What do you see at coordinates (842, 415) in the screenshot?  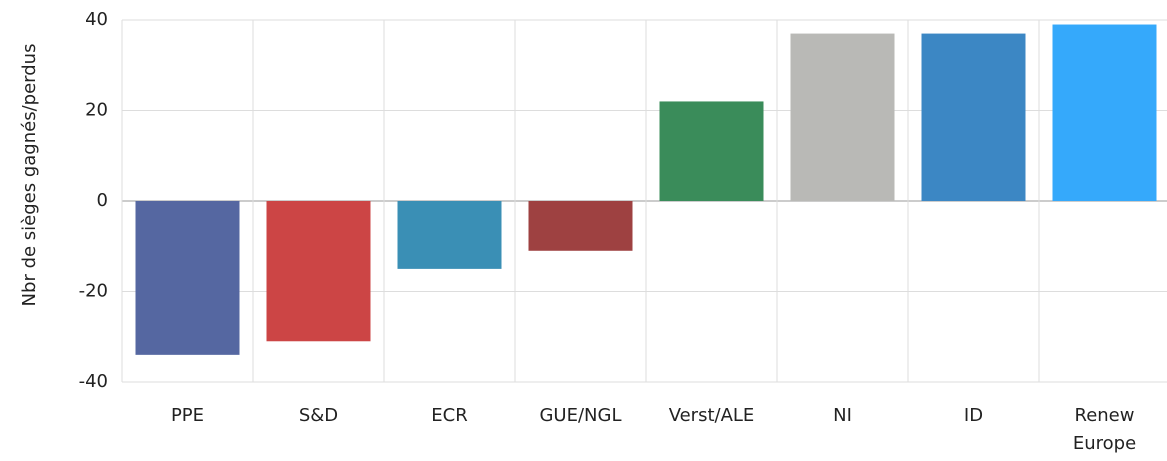 I see `x-tick-label: NI` at bounding box center [842, 415].